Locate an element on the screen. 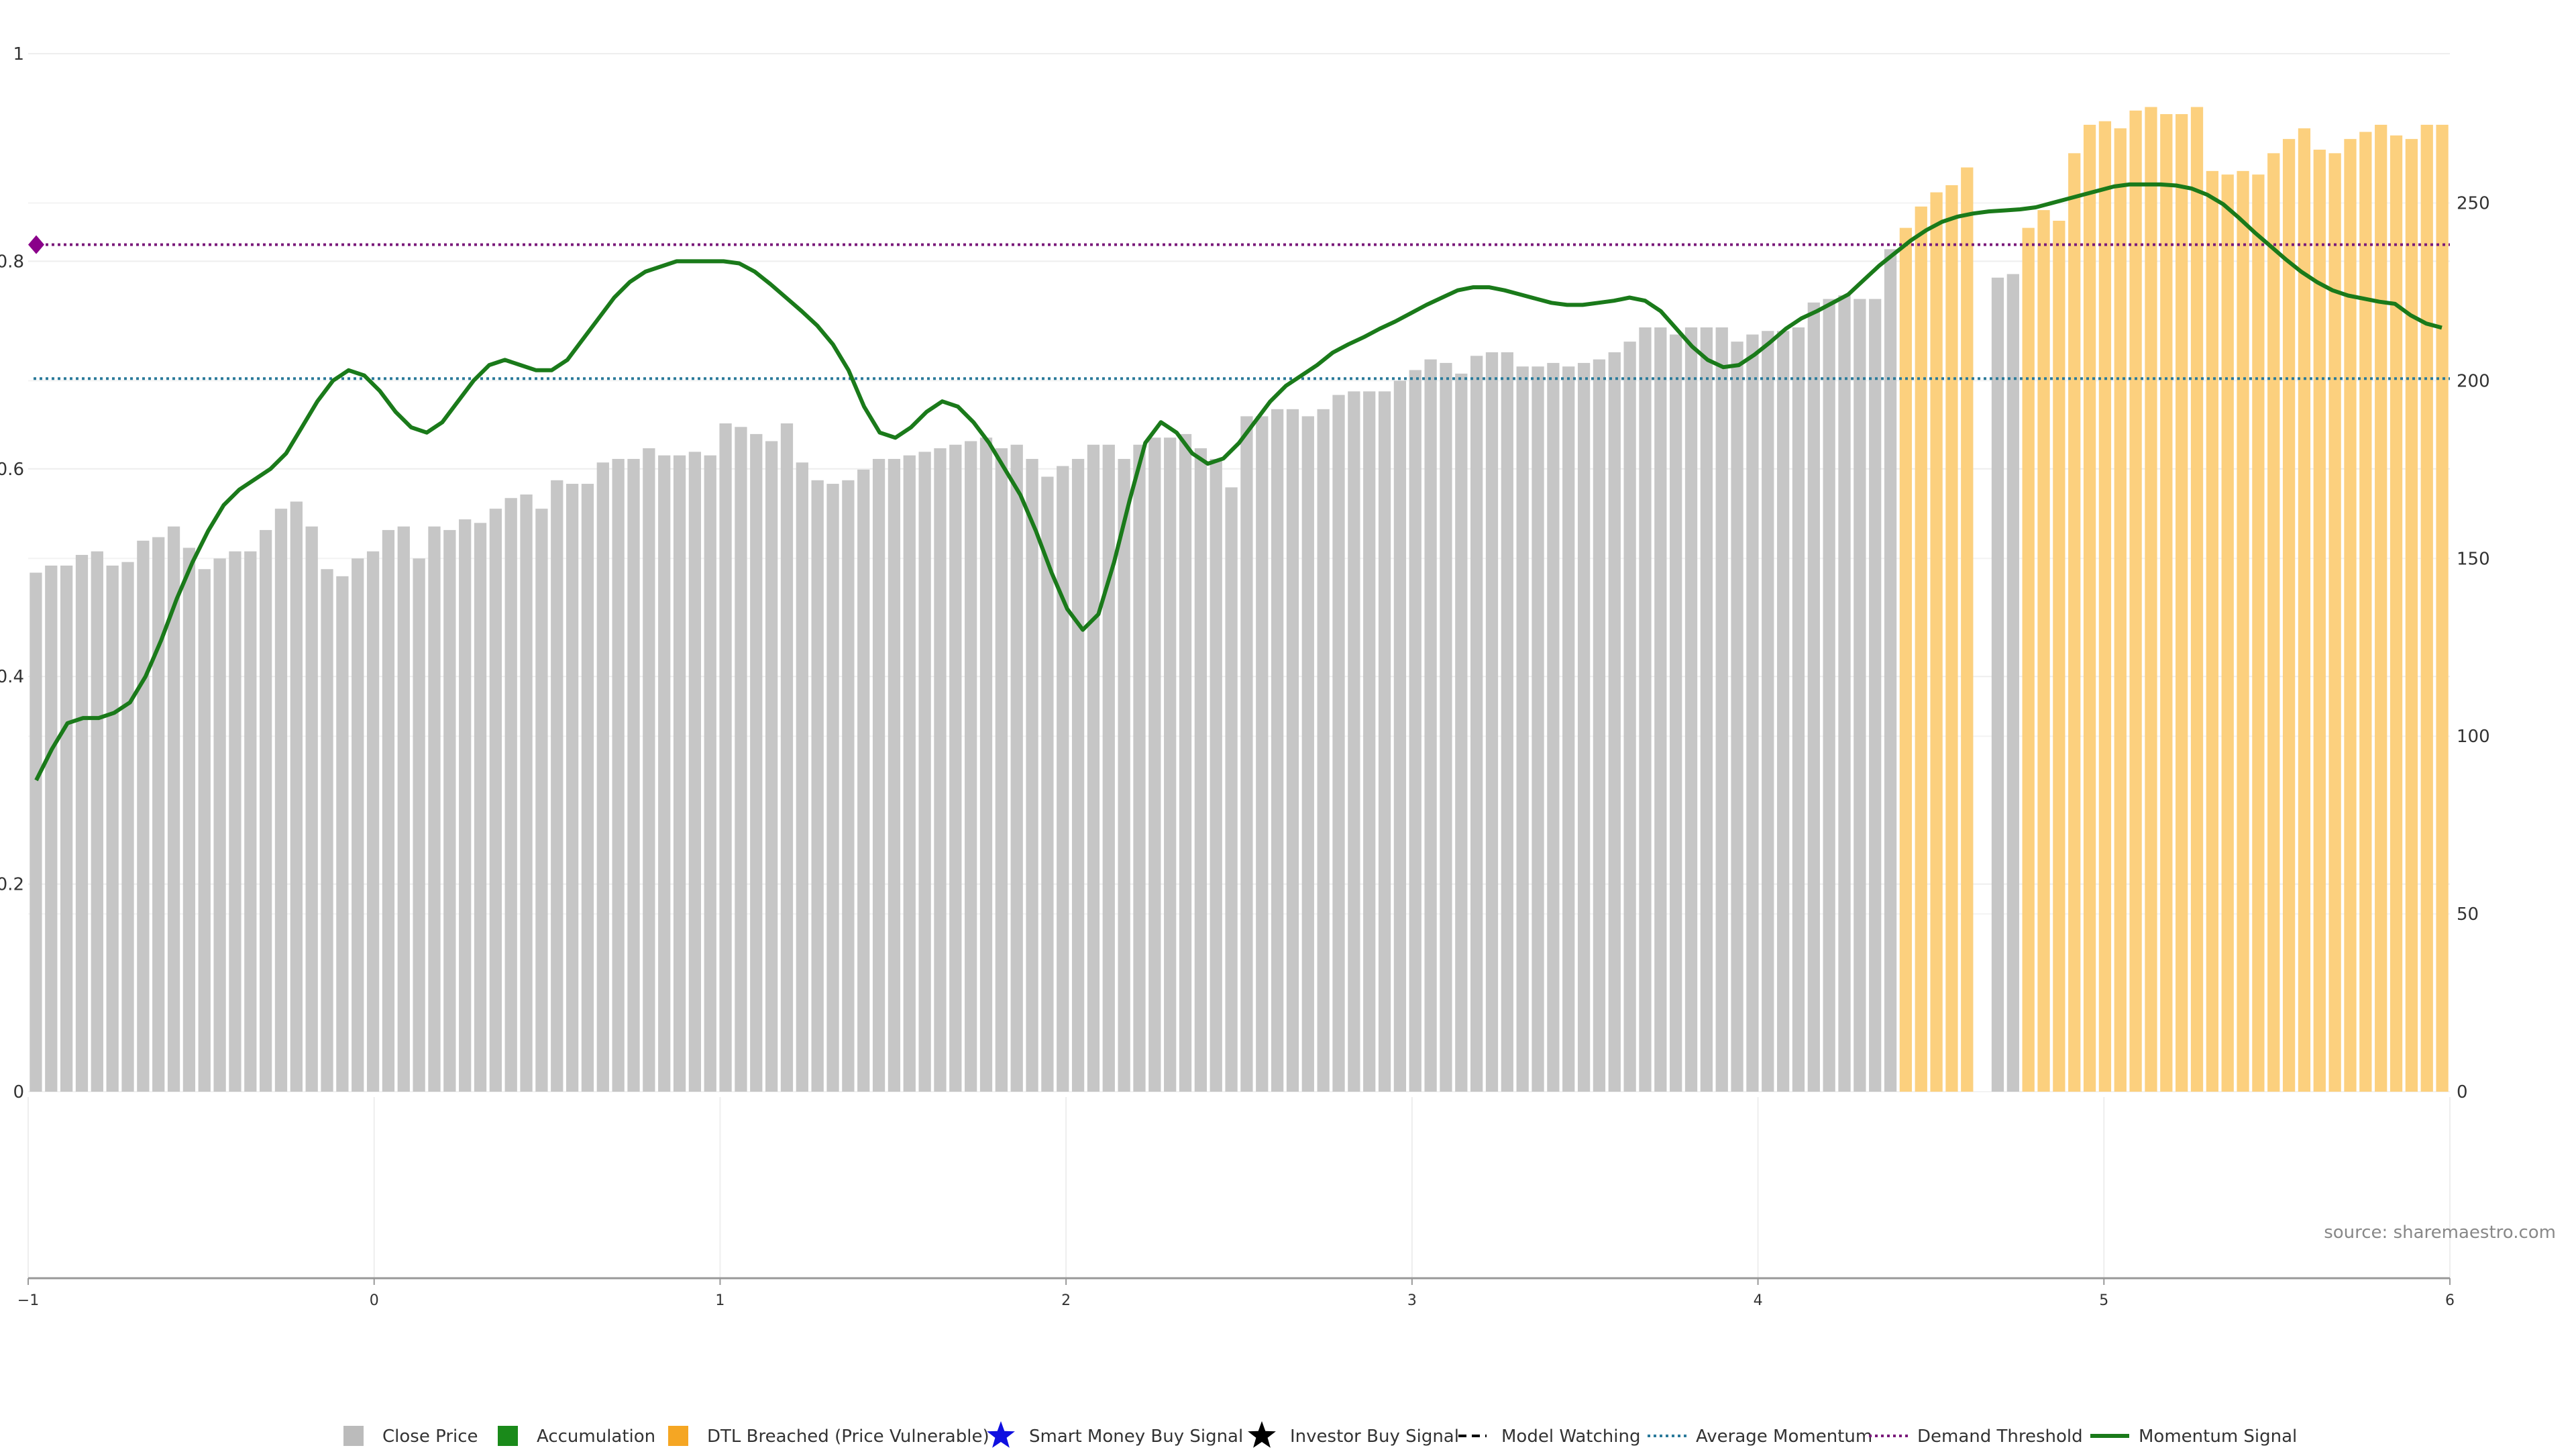 This screenshot has height=1452, width=2576. x-tick-label: 3 is located at coordinates (1412, 1301).